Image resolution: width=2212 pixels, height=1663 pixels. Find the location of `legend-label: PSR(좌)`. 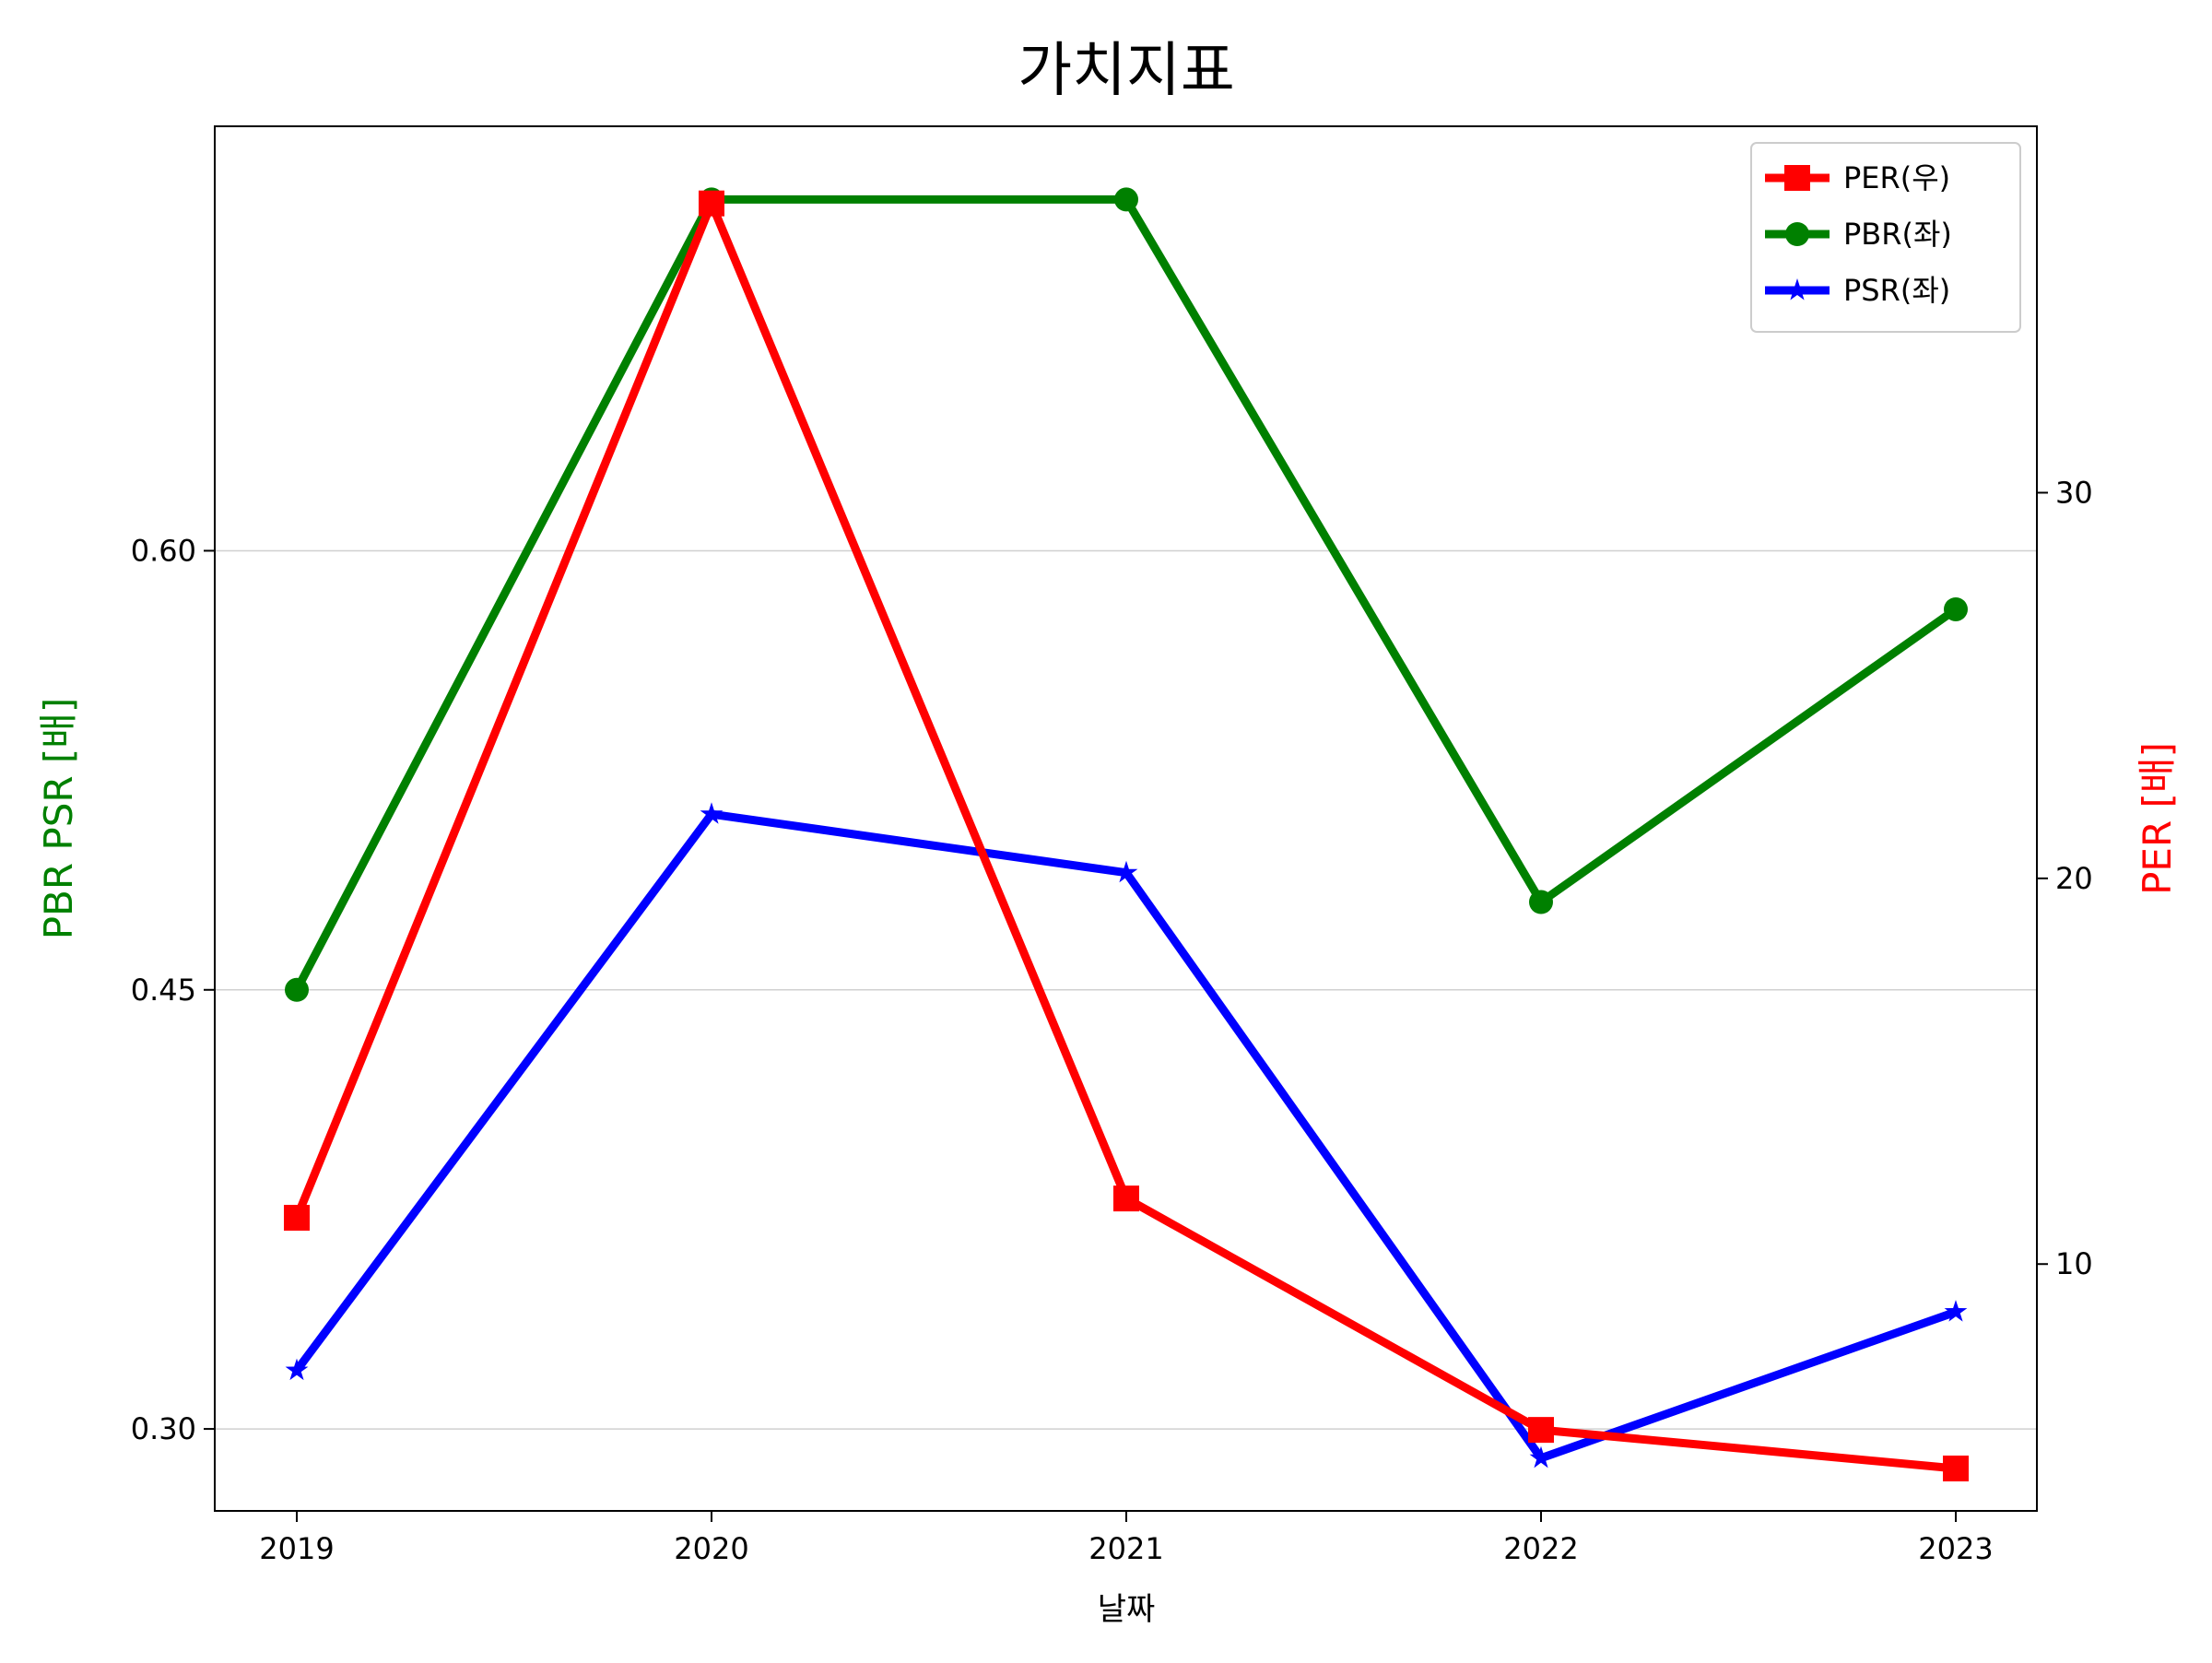

legend-label: PSR(좌) is located at coordinates (1896, 290).